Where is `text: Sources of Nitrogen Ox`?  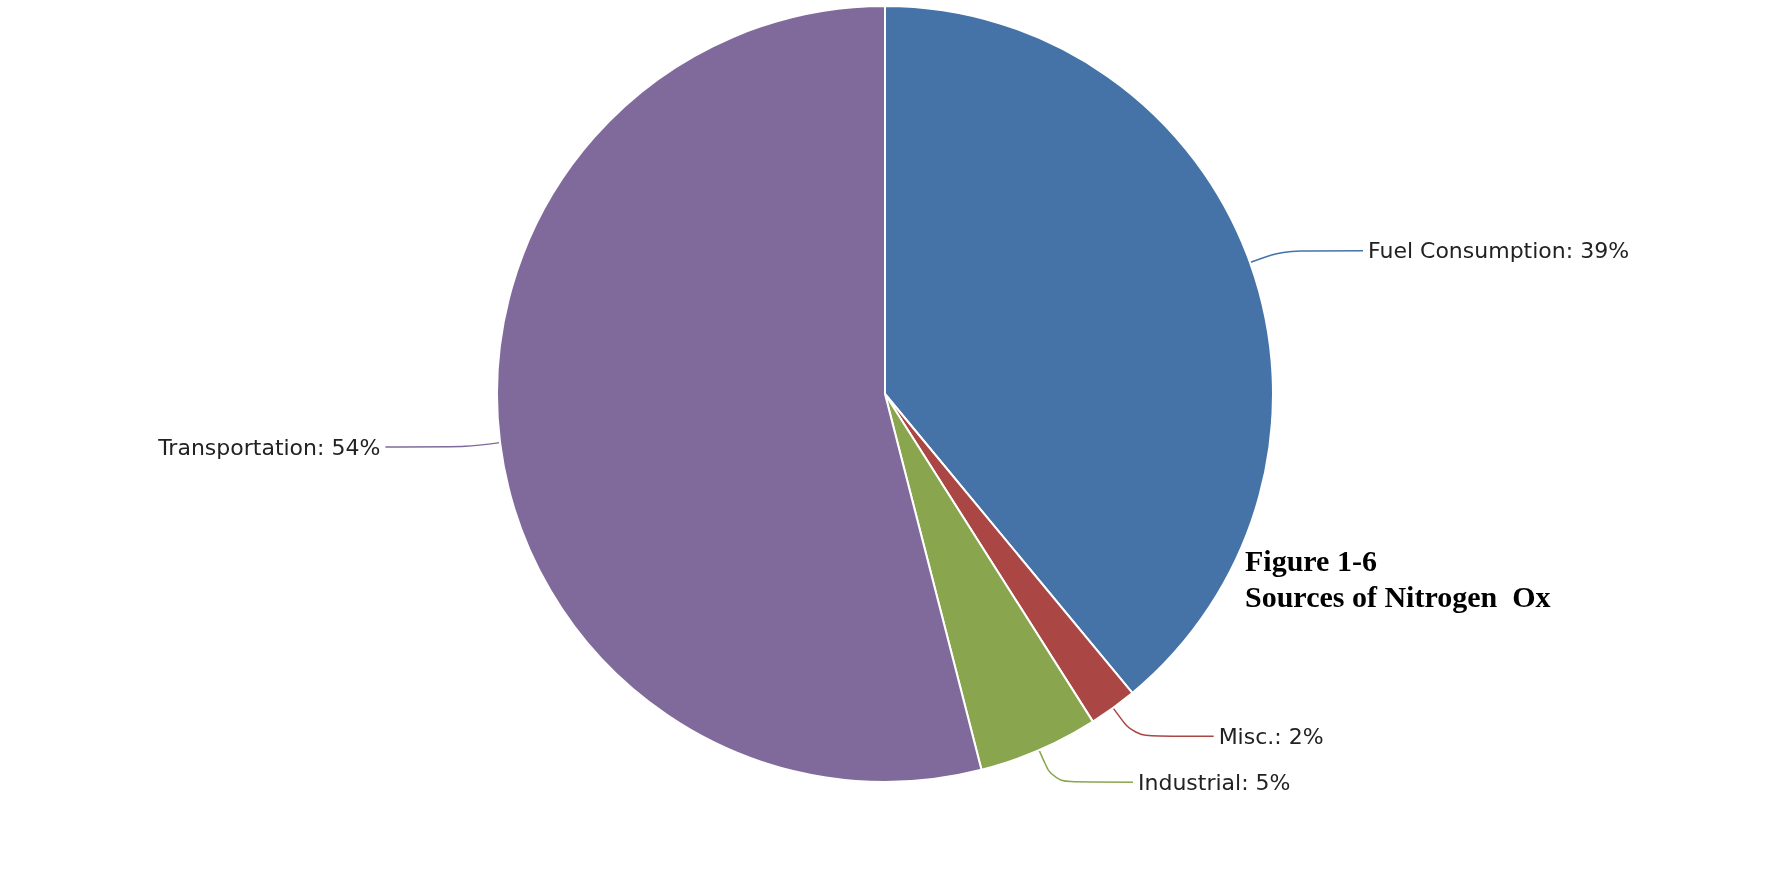
text: Sources of Nitrogen Ox is located at coordinates (1398, 596).